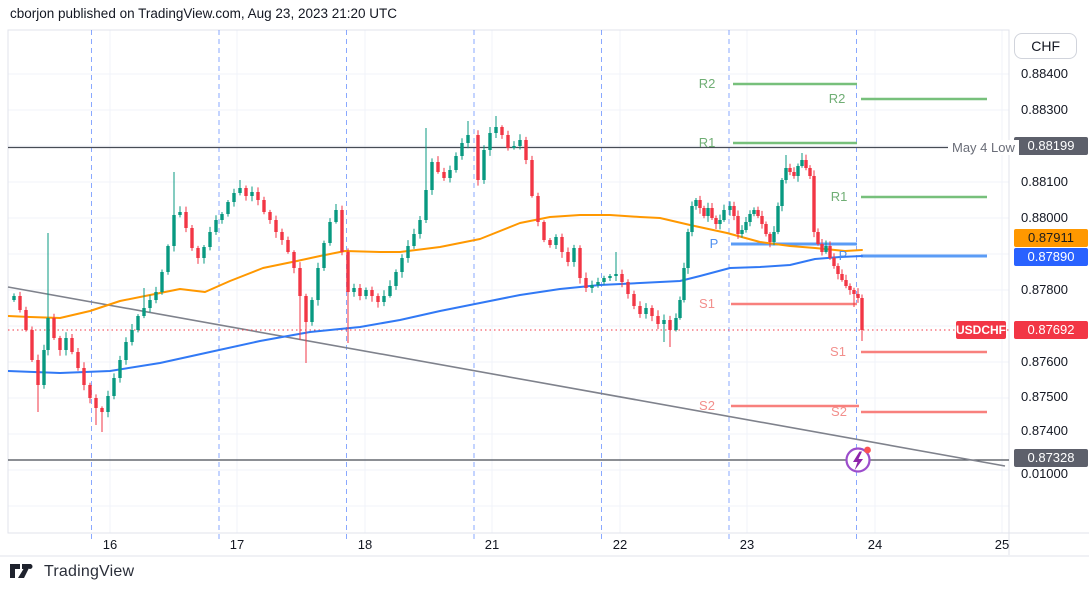  I want to click on ma-orange, so click(435, 266).